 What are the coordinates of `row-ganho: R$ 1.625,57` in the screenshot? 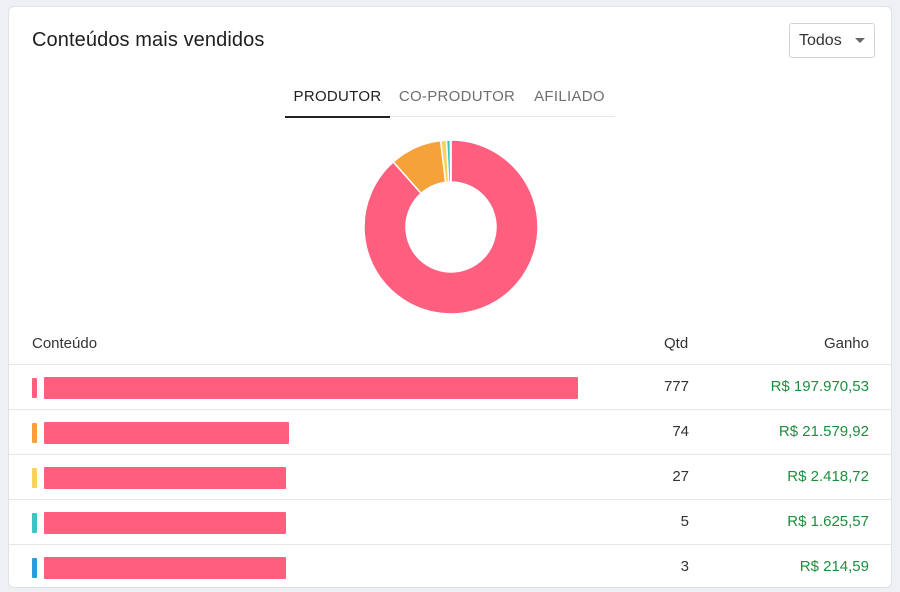 It's located at (828, 521).